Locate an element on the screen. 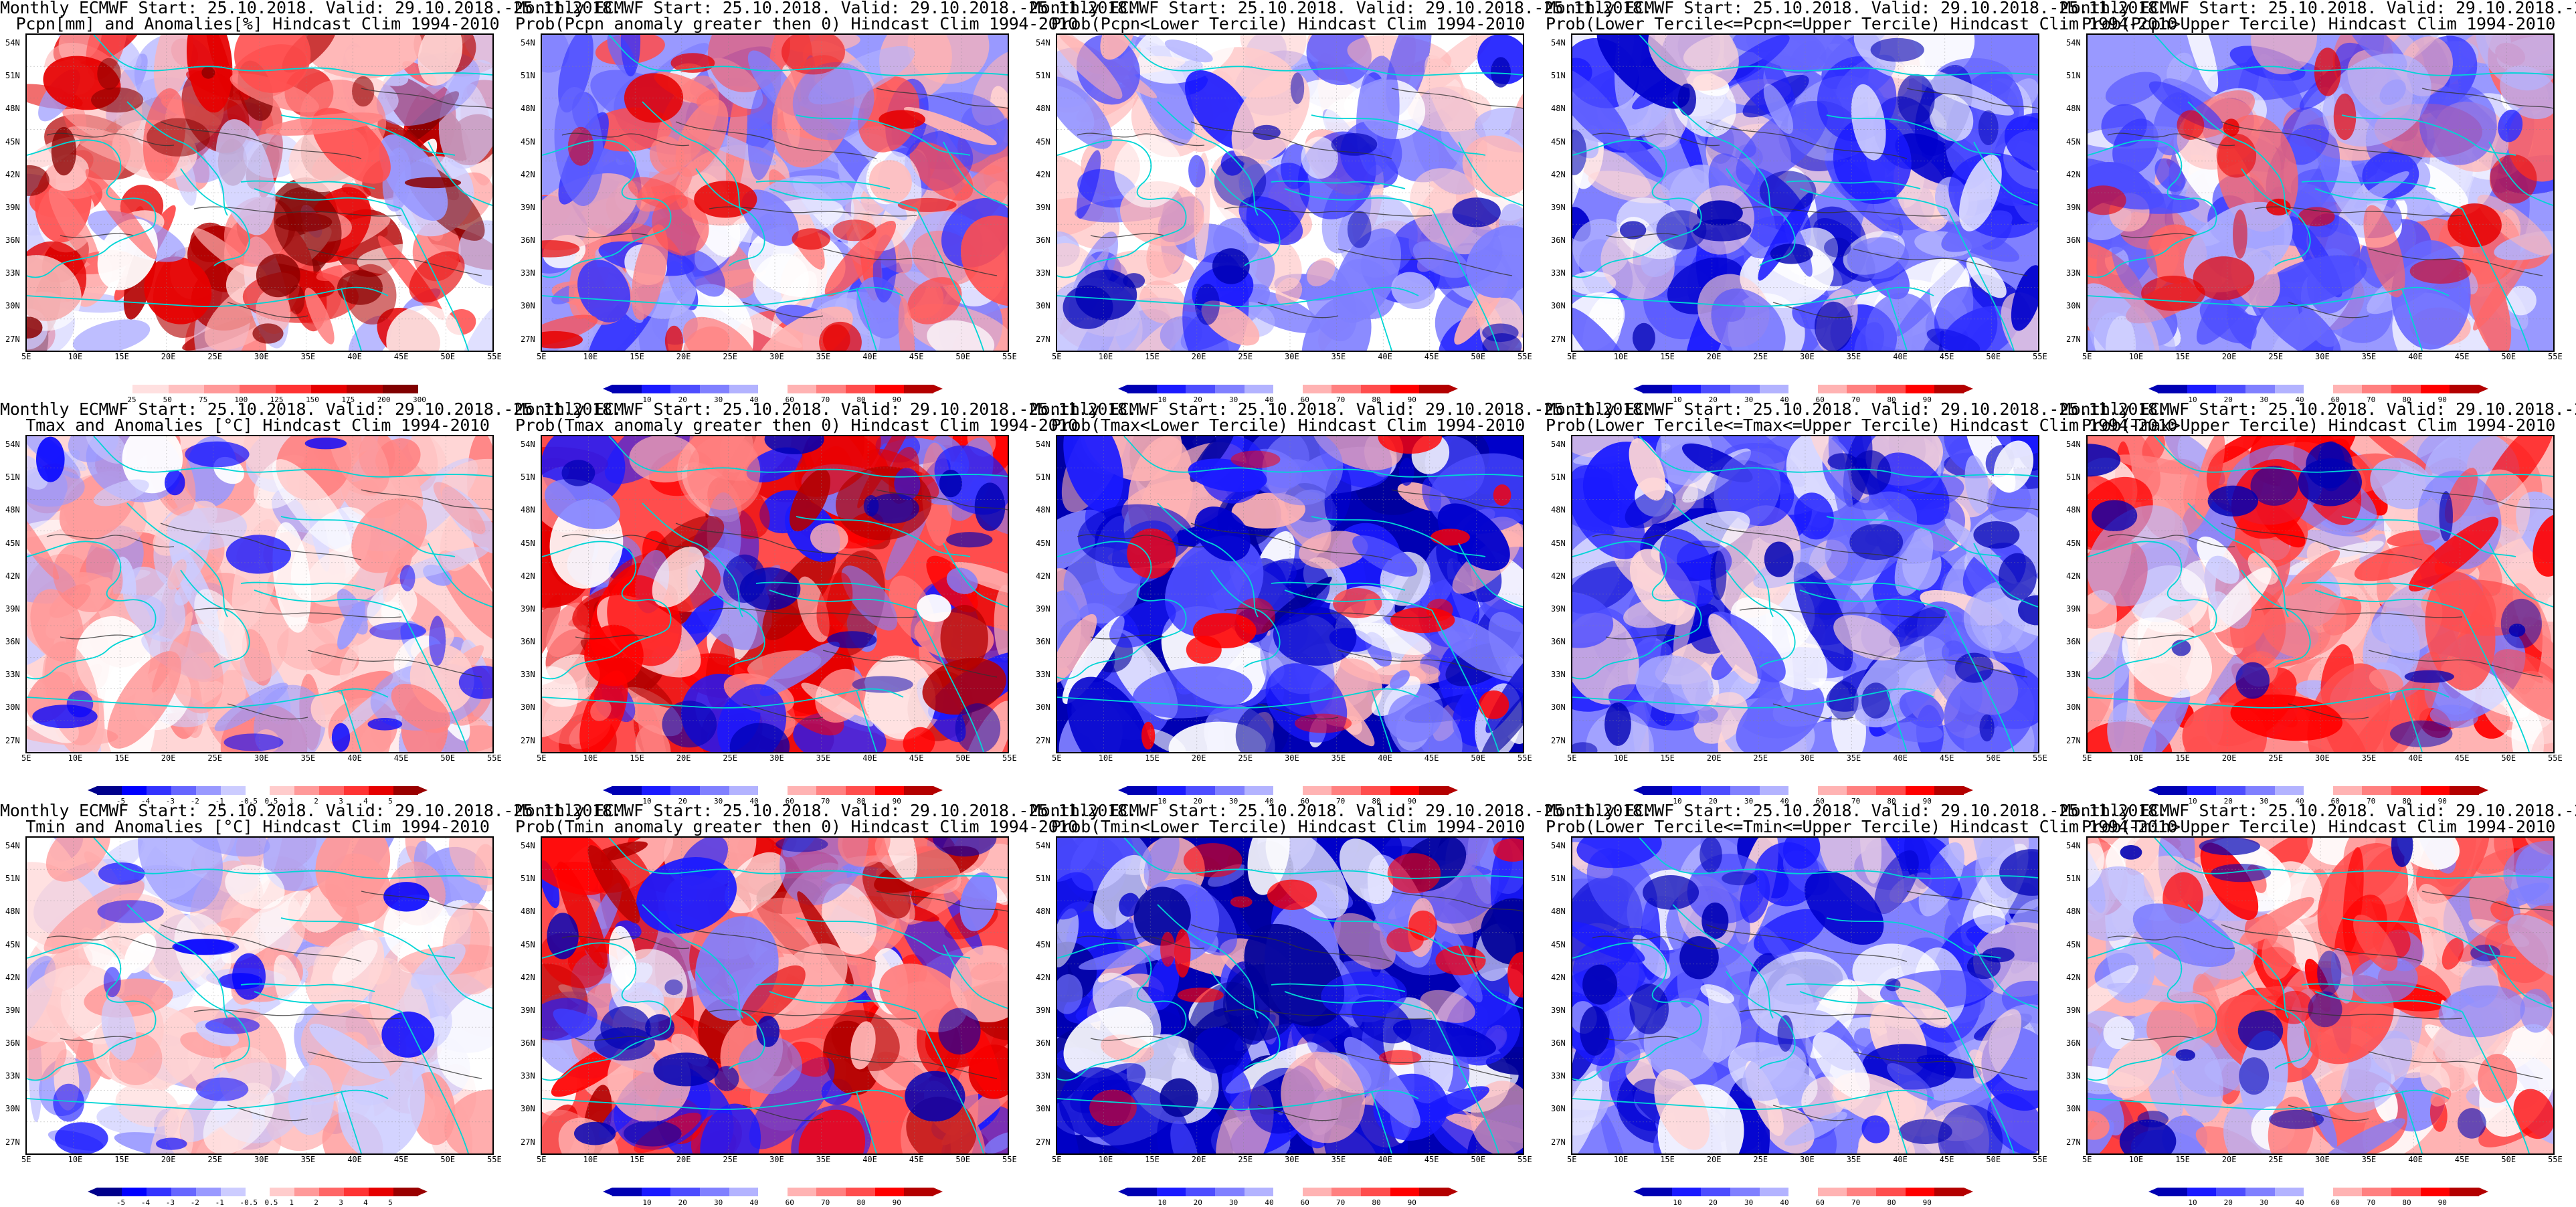  colorbar-label: 175 is located at coordinates (348, 399).